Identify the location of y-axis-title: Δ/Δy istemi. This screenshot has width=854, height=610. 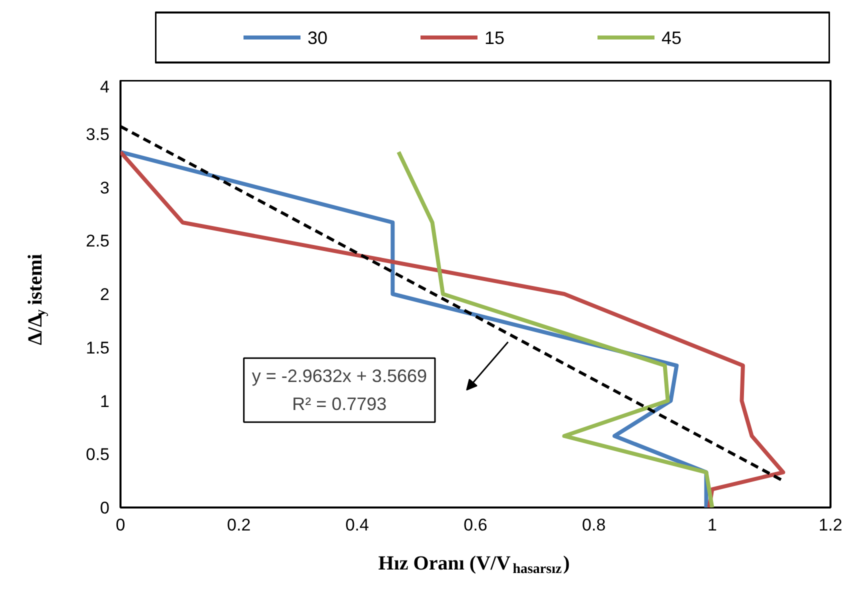
(36, 300).